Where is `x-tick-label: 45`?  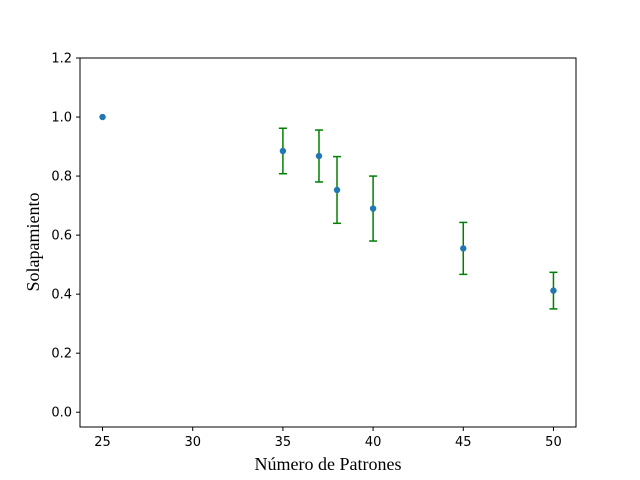
x-tick-label: 45 is located at coordinates (463, 442).